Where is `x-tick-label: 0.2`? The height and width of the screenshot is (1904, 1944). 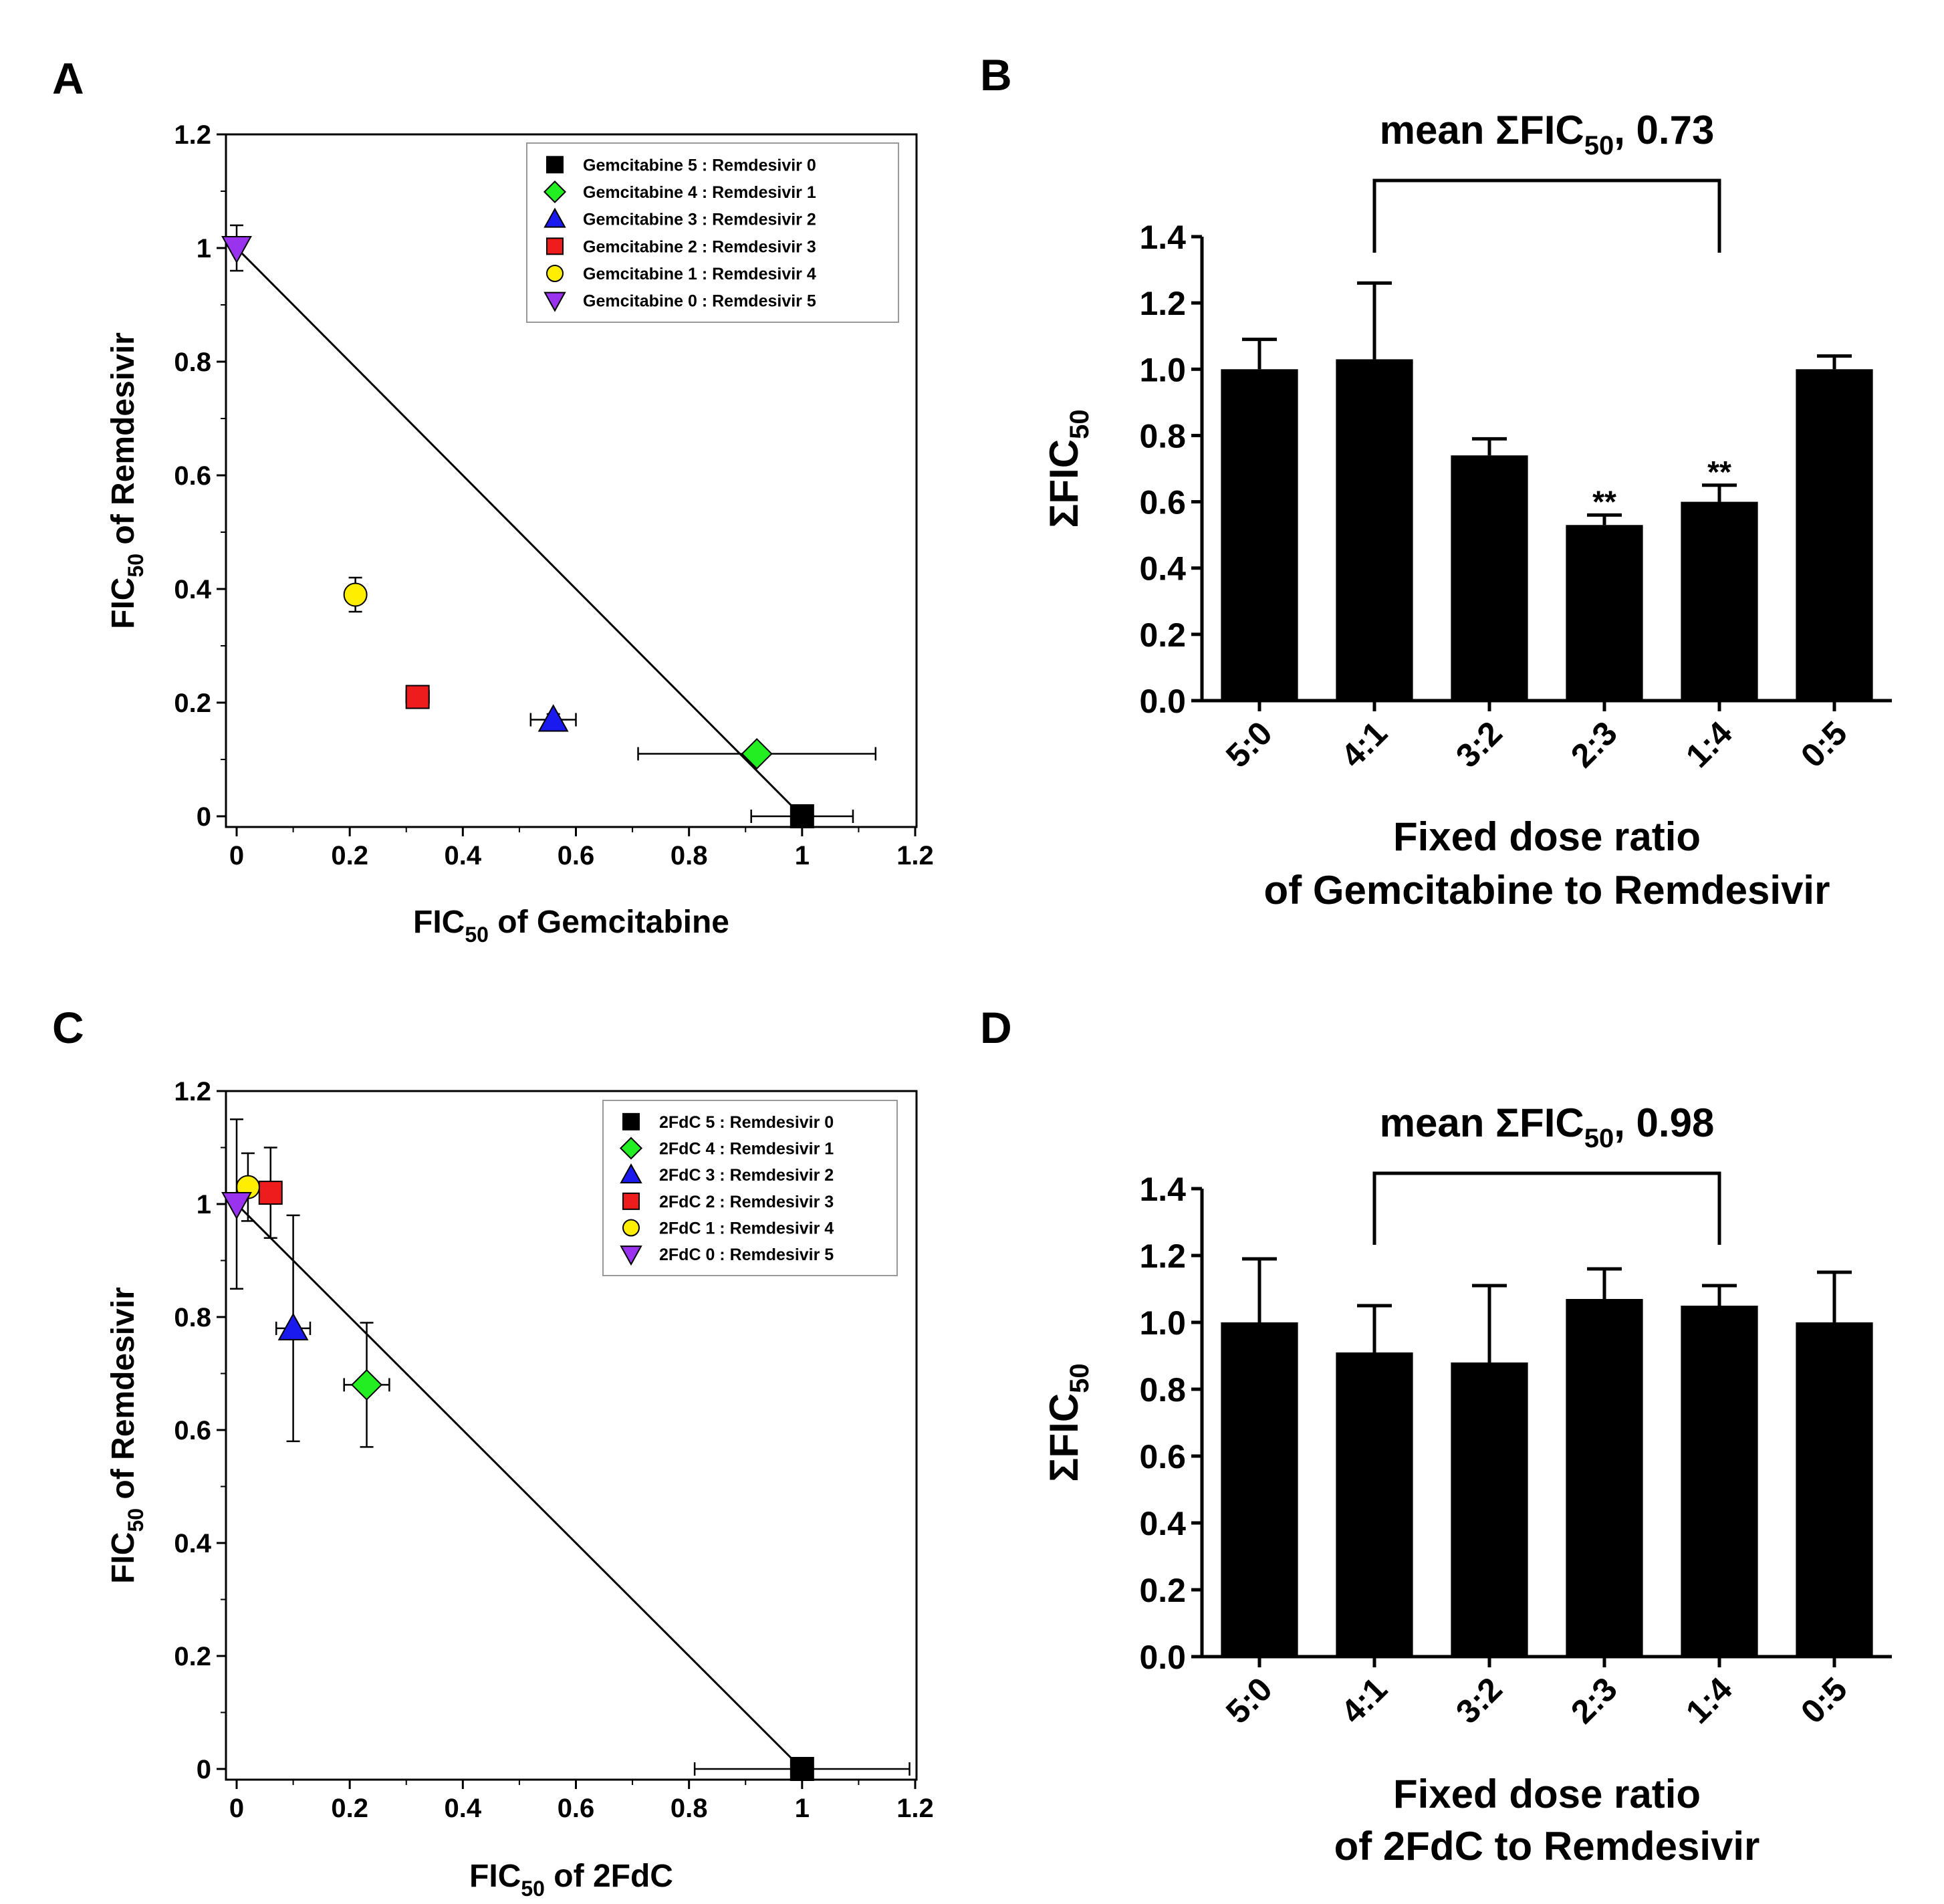 x-tick-label: 0.2 is located at coordinates (349, 1808).